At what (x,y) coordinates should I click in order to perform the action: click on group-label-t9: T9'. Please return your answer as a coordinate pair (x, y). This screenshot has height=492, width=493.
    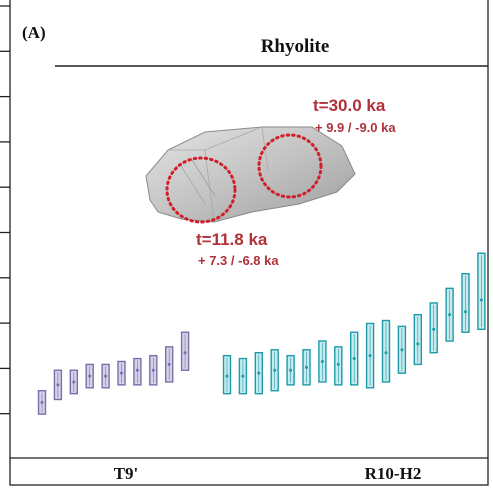
    Looking at the image, I should click on (126, 473).